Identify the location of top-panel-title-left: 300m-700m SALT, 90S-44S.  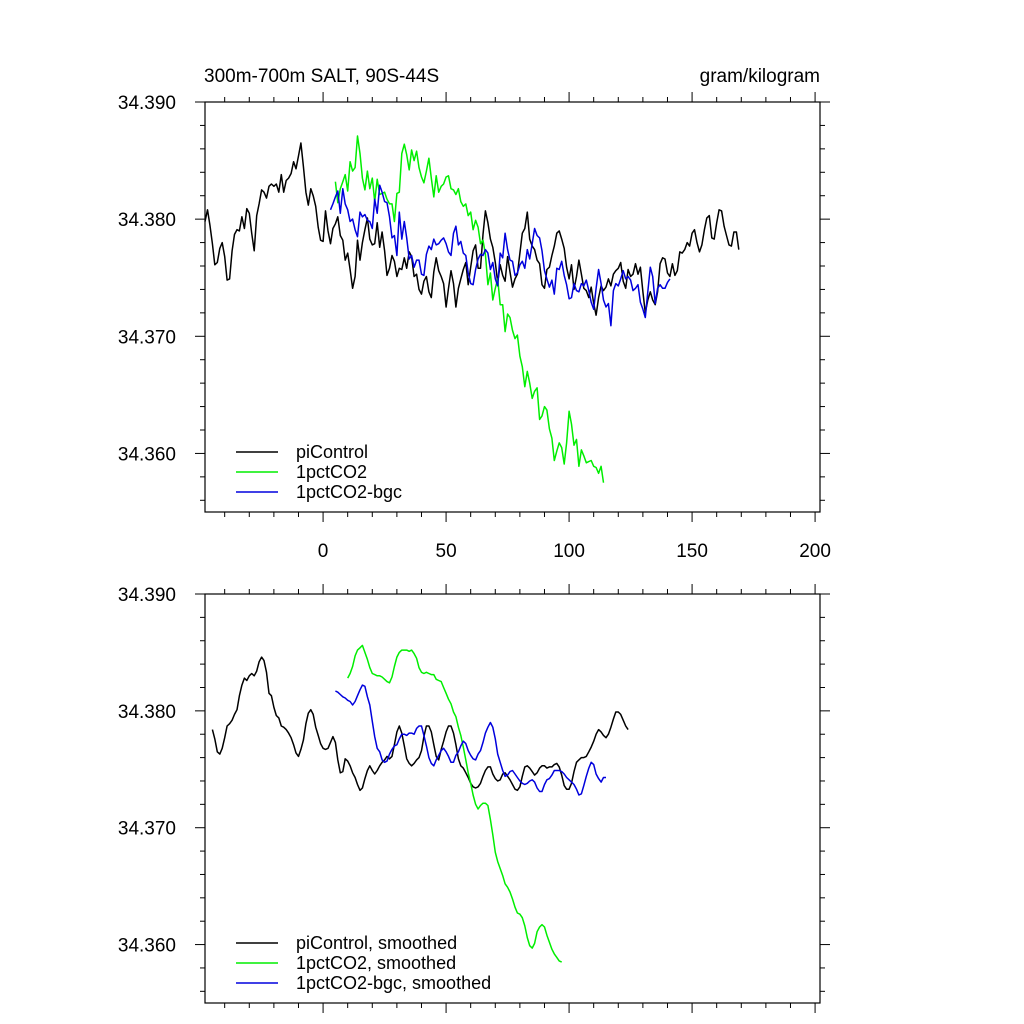
(321, 76).